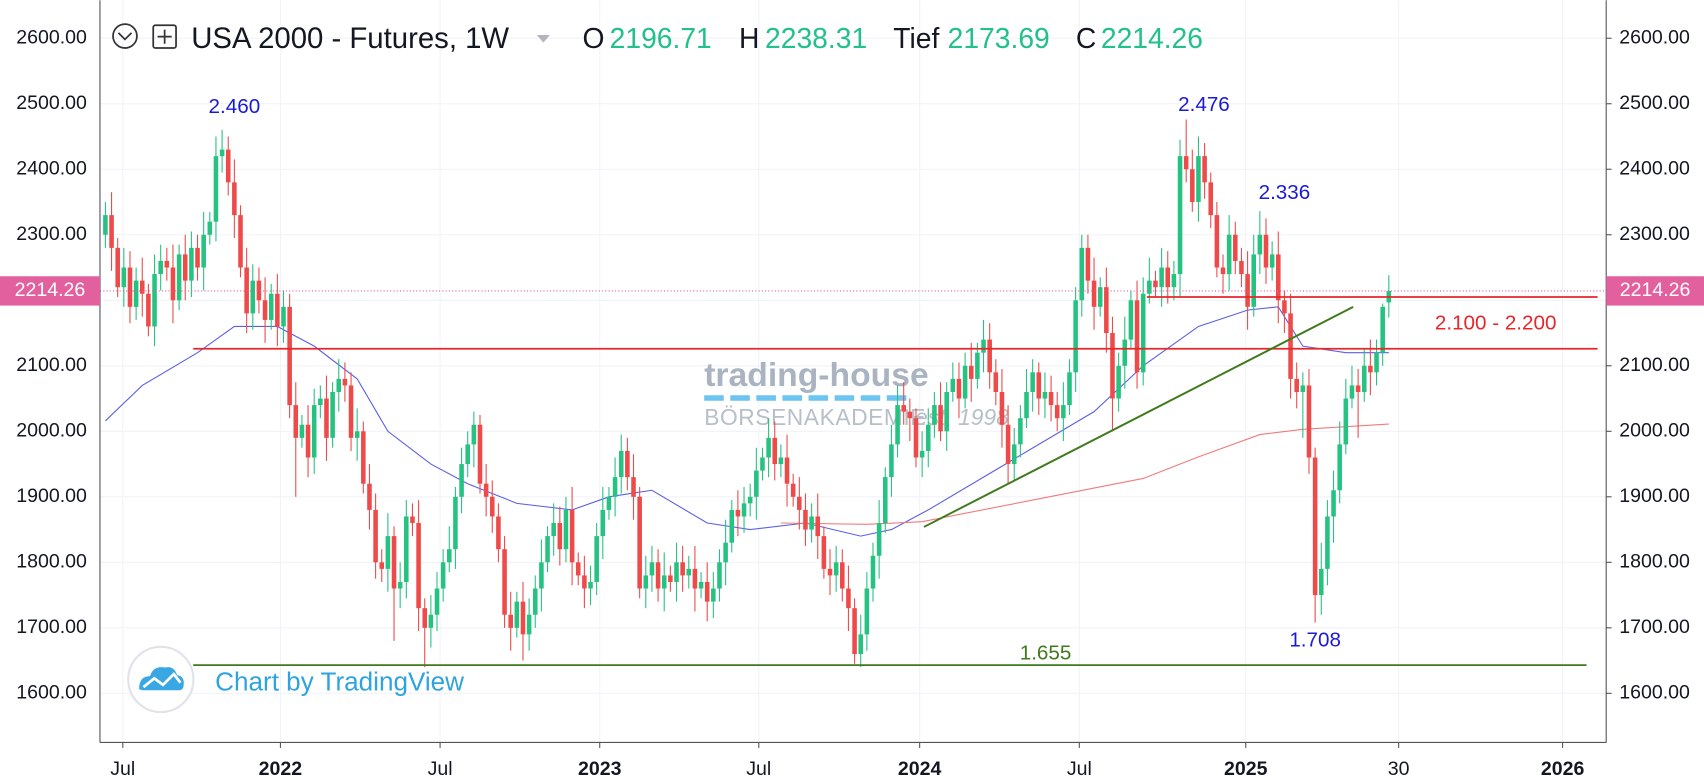 The image size is (1704, 784). Describe the element at coordinates (593, 38) in the screenshot. I see `open-label: O` at that location.